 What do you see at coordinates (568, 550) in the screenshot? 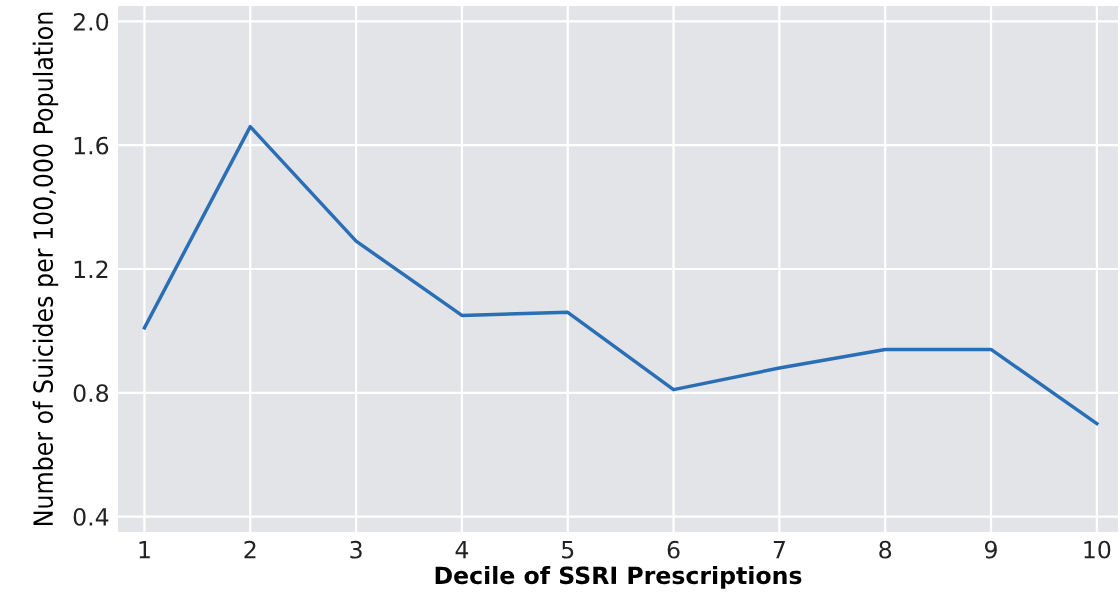
I see `x-tick-label: 5` at bounding box center [568, 550].